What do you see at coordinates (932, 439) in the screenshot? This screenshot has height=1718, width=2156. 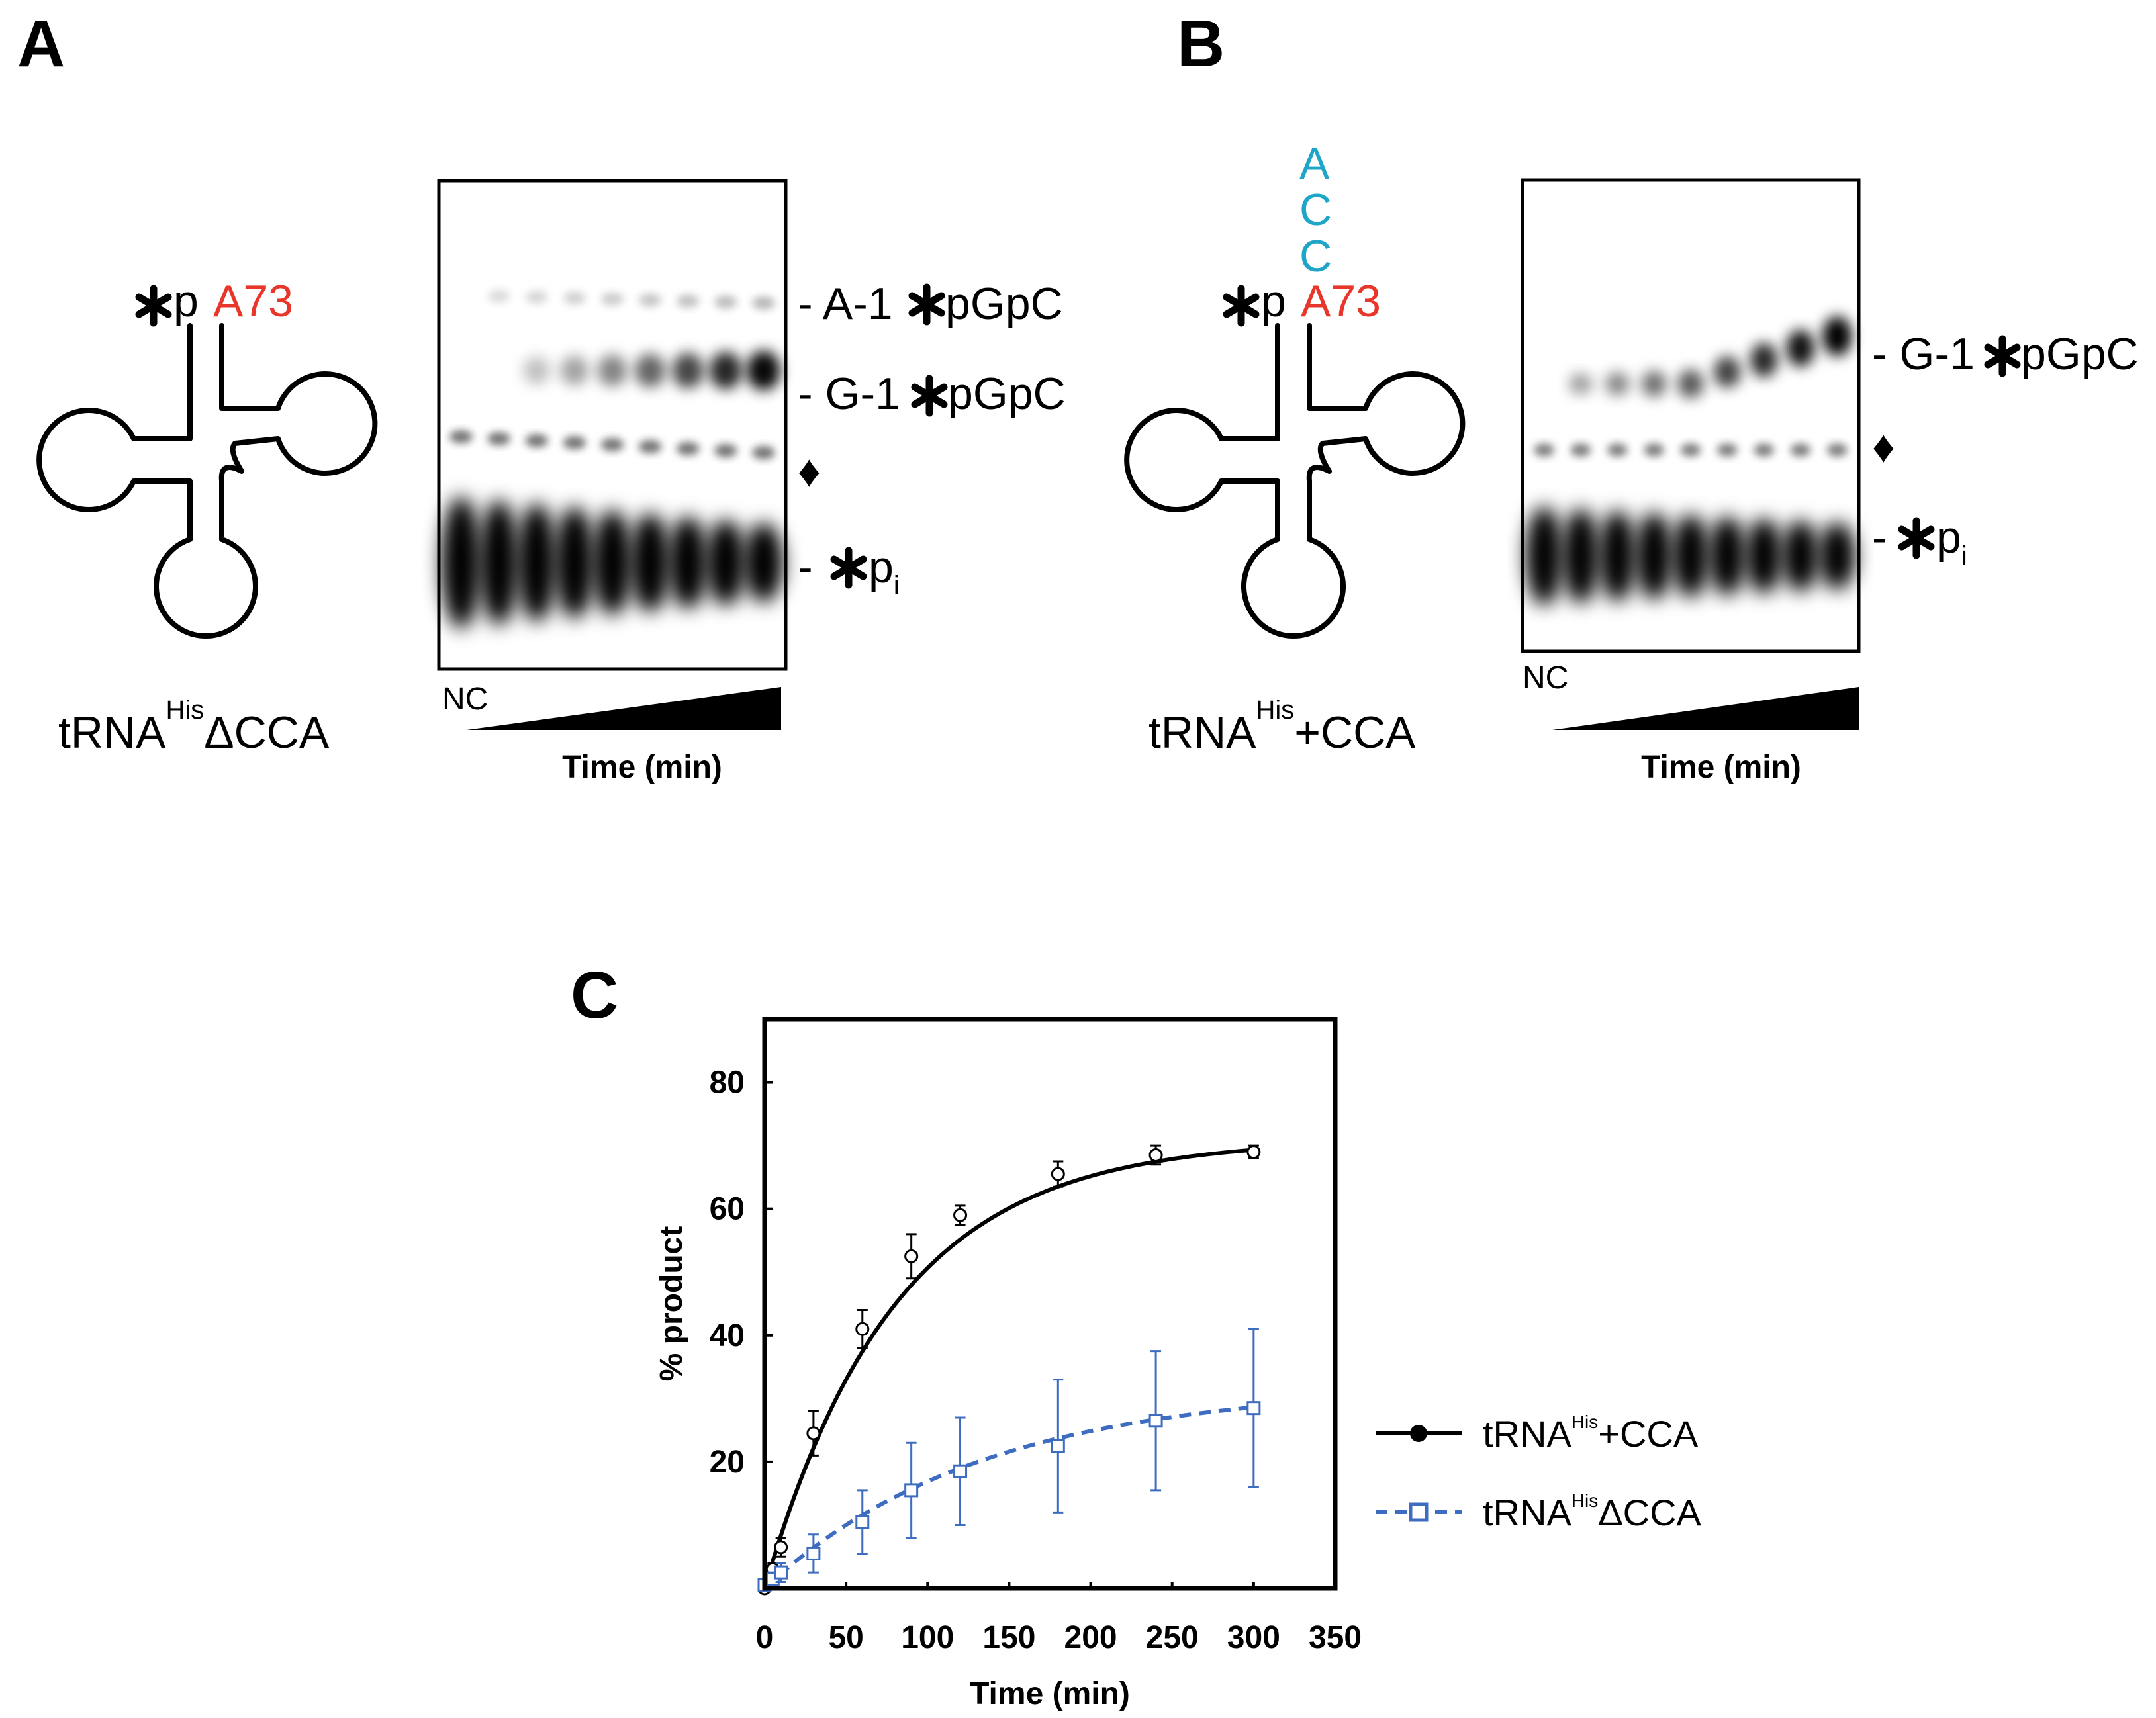 I see `gel-a-band-labels: - A-1 pGpC - G-1 pGpC ♦ - pi` at bounding box center [932, 439].